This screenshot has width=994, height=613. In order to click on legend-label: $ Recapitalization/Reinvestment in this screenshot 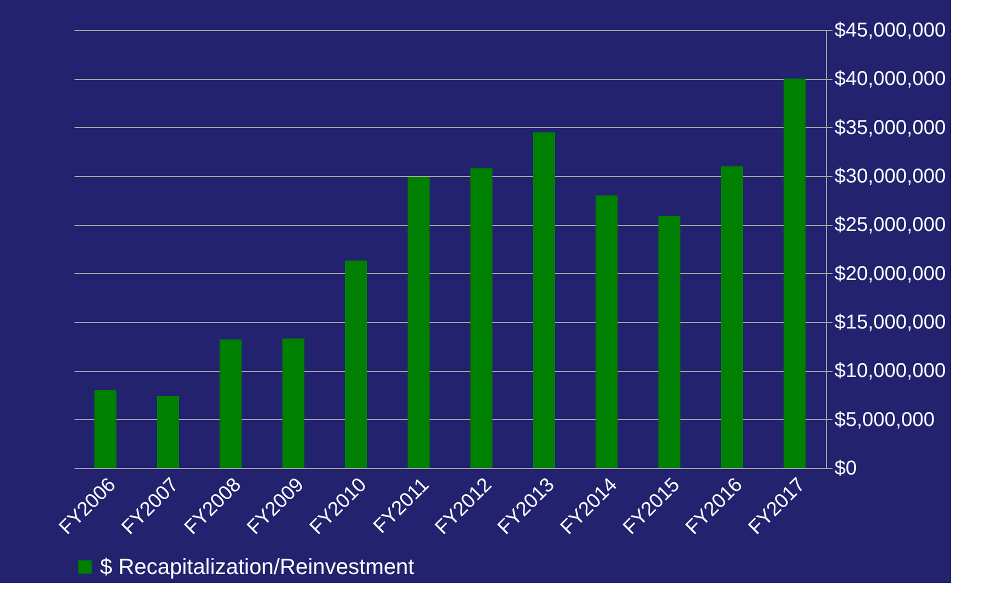, I will do `click(257, 566)`.